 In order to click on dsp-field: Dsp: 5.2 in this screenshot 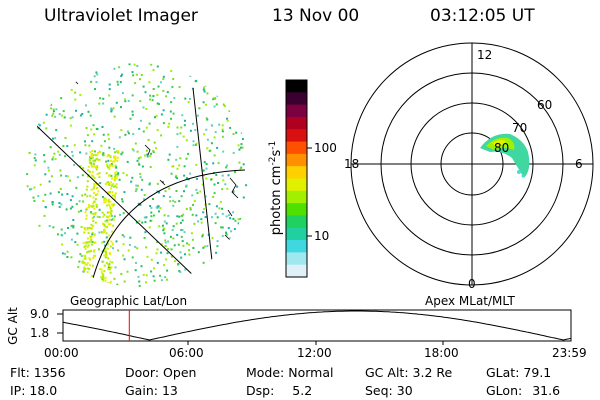, I will do `click(279, 390)`.